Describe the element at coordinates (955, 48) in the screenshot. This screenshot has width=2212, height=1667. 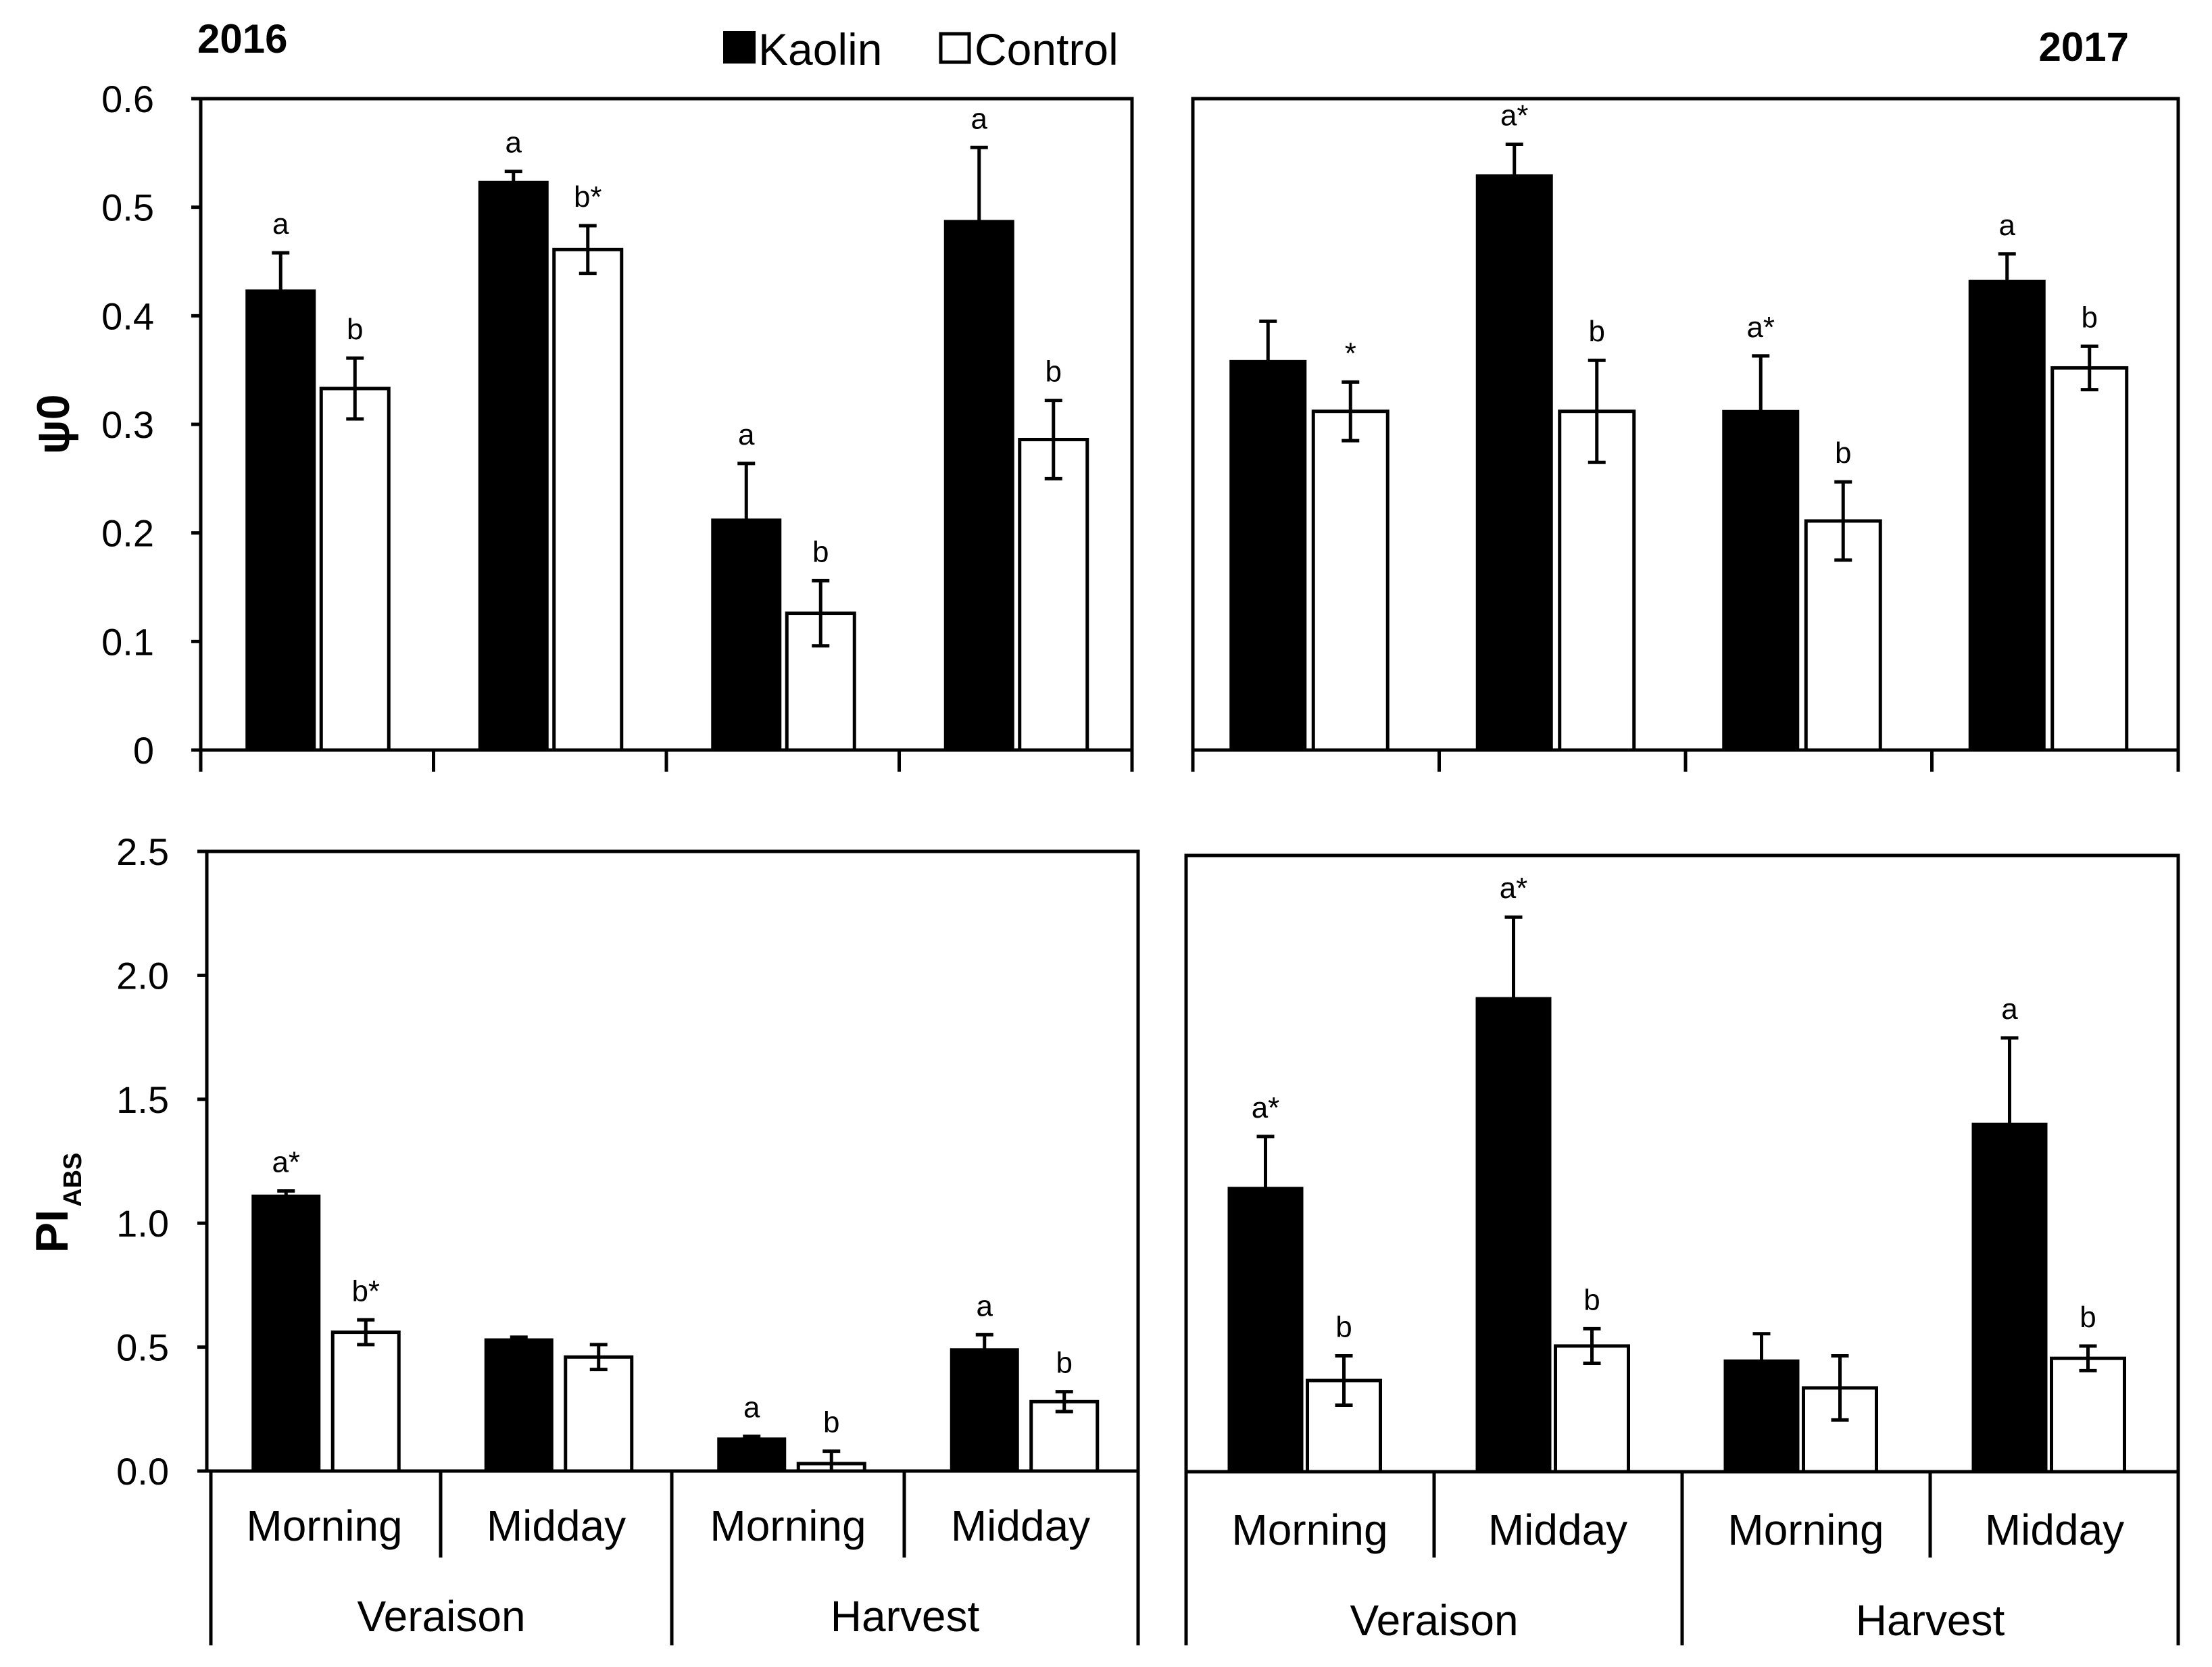
I see `legend-swatch-control` at that location.